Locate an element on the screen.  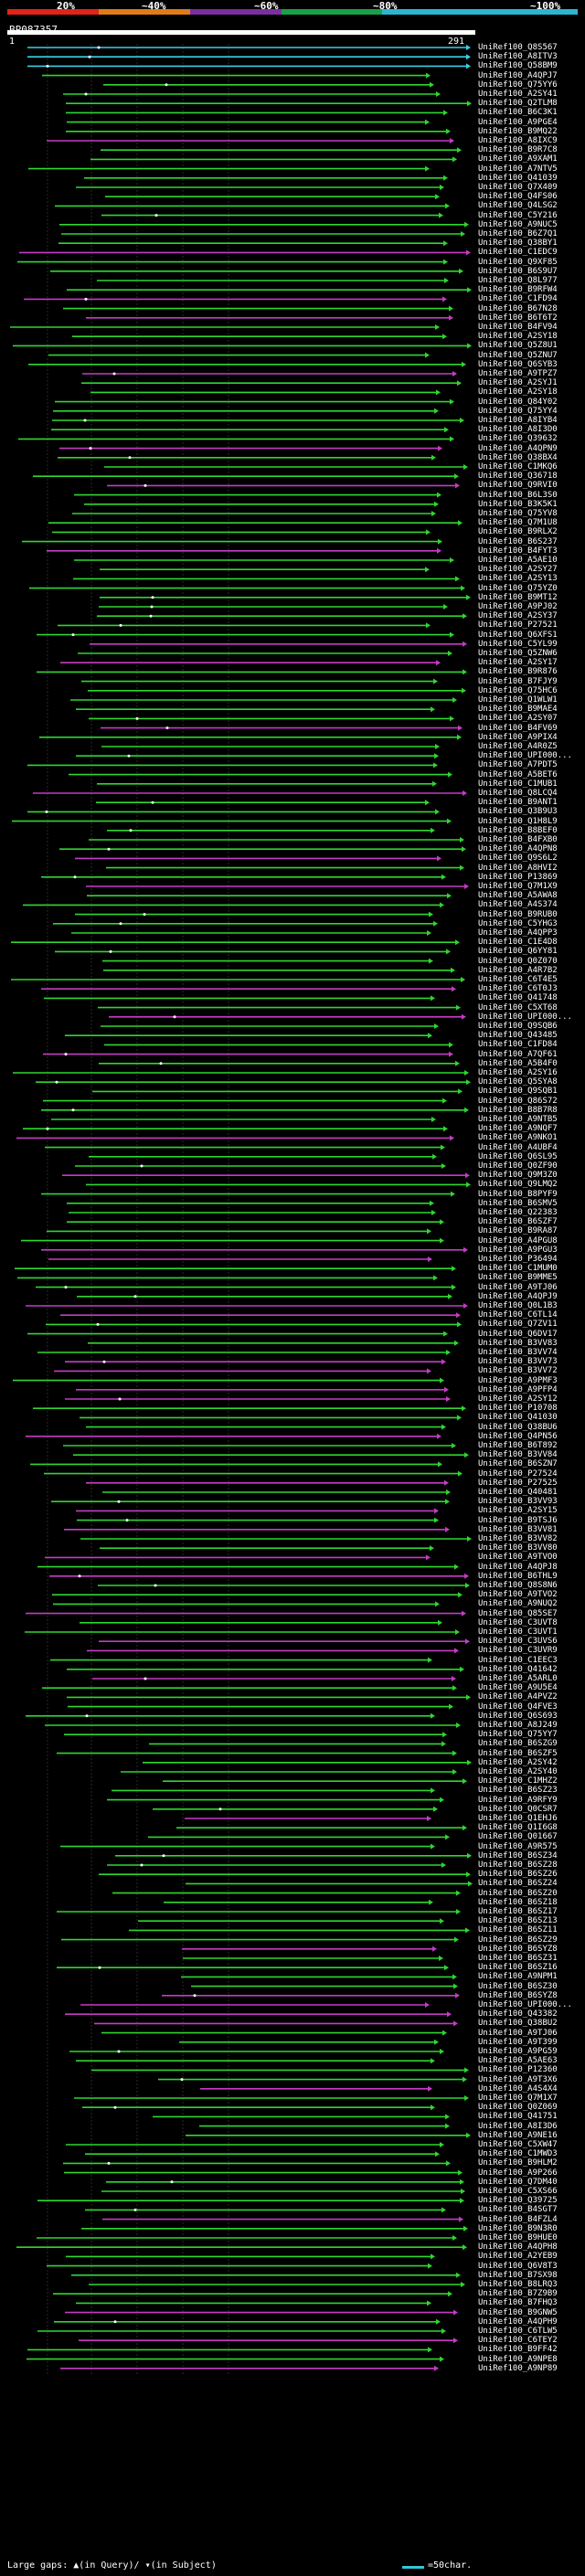
hit-label: UniRef100_A8I3D6 is located at coordinates (518, 2126).